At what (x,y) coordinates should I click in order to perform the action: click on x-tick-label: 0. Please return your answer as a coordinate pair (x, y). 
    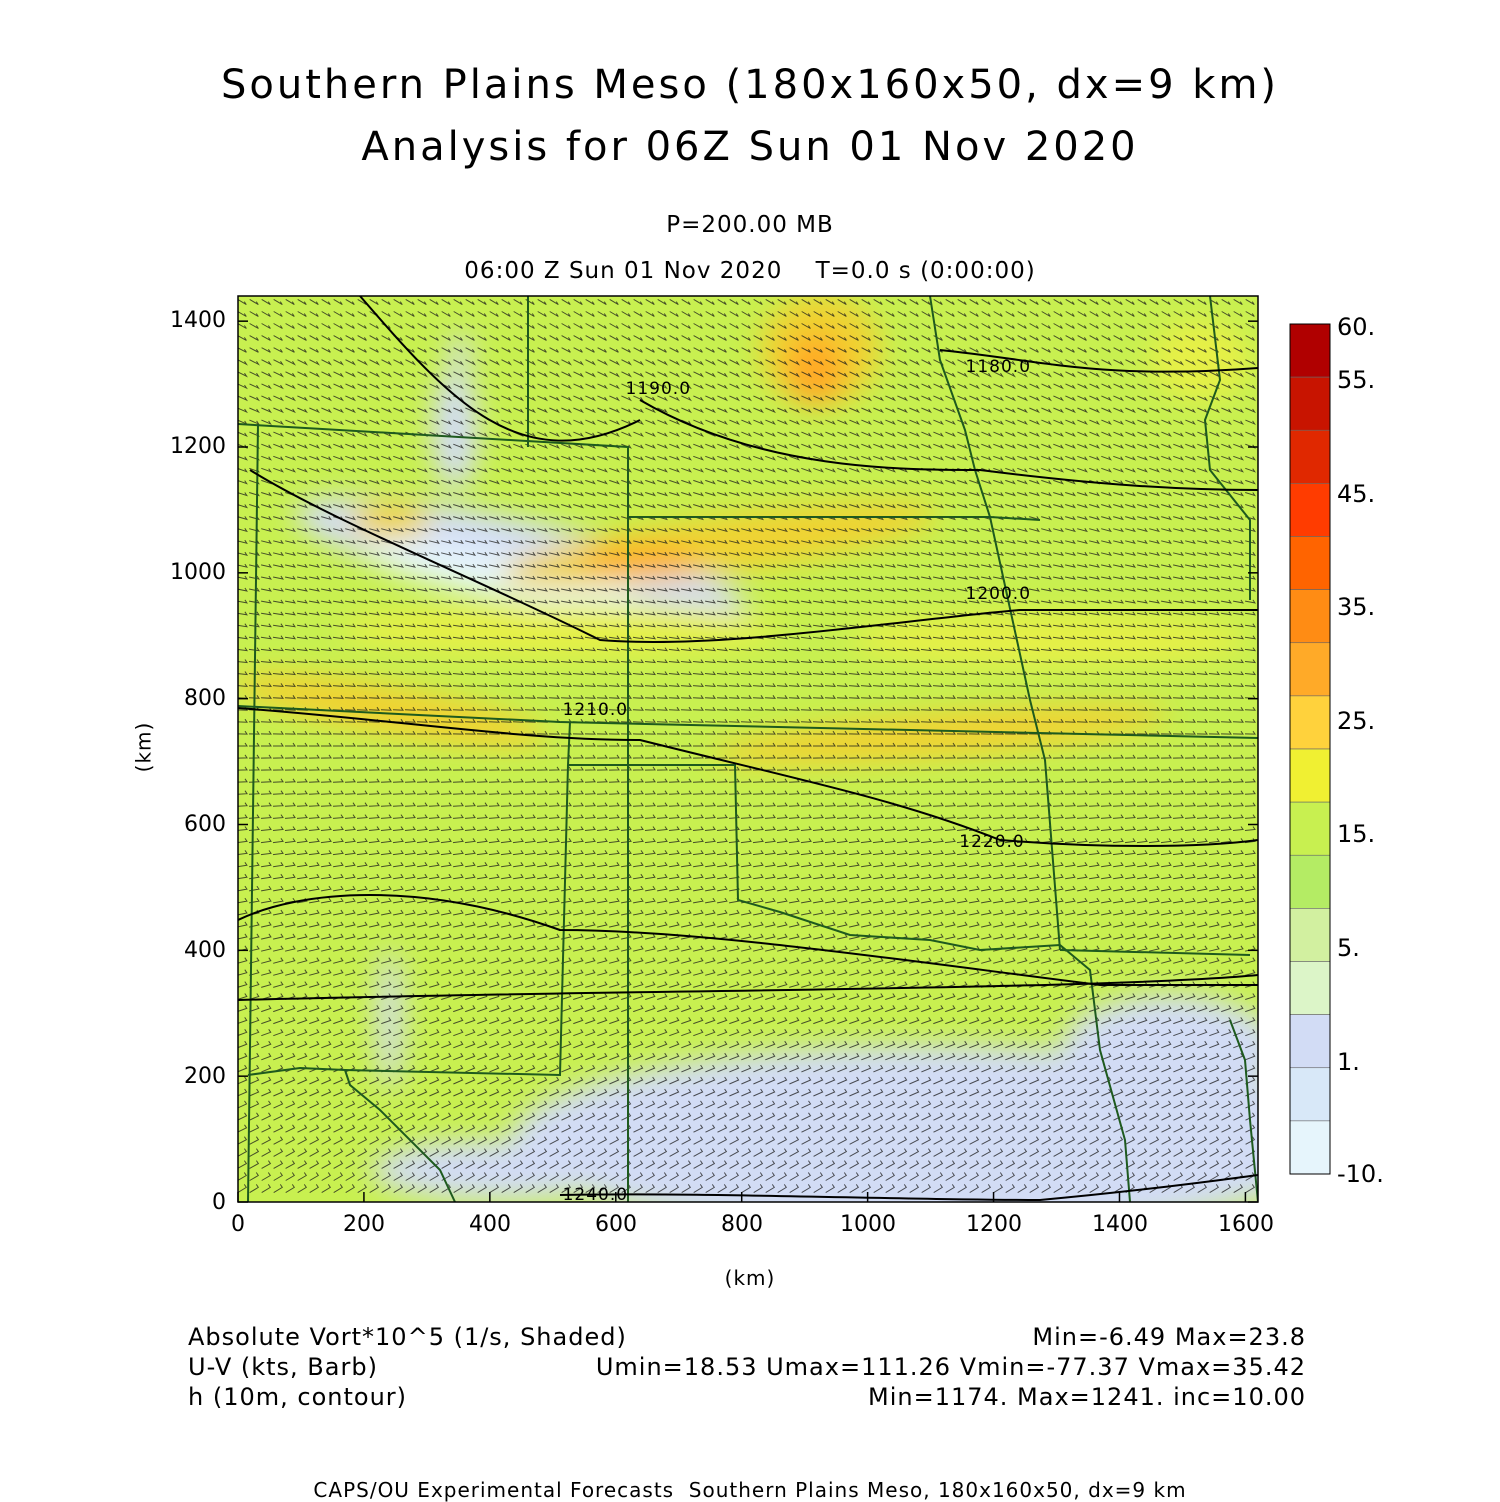
    Looking at the image, I should click on (238, 1224).